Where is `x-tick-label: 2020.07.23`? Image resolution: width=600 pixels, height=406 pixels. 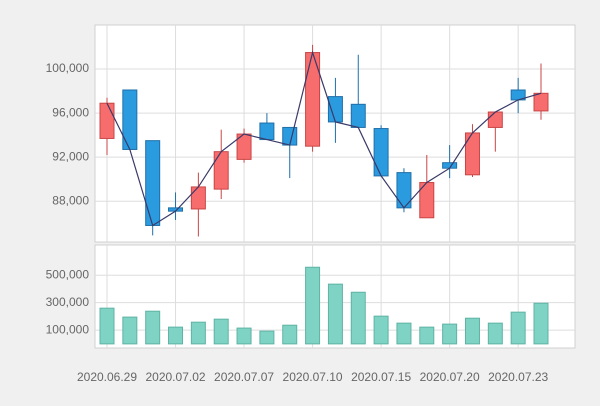 x-tick-label: 2020.07.23 is located at coordinates (518, 377).